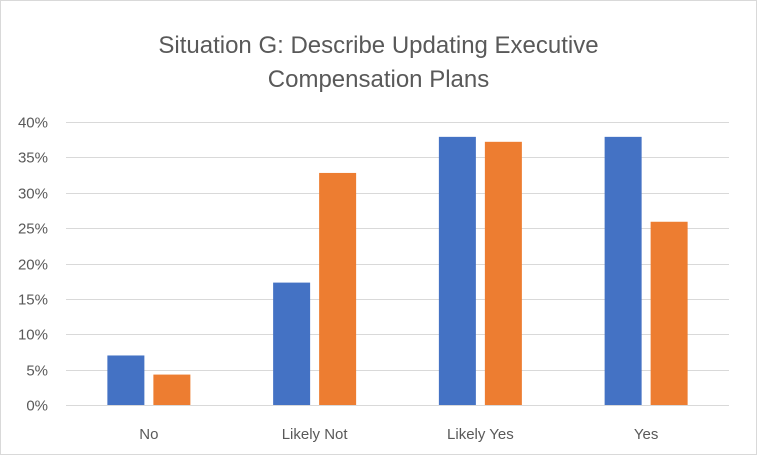 This screenshot has height=455, width=757. What do you see at coordinates (126, 380) in the screenshot?
I see `bar-series1-no` at bounding box center [126, 380].